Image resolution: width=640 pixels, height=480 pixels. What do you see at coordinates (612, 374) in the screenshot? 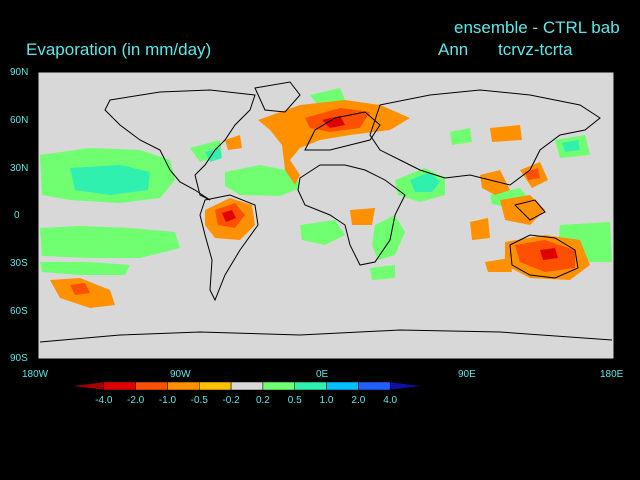
I see `lon-tick-180e: 180E` at bounding box center [612, 374].